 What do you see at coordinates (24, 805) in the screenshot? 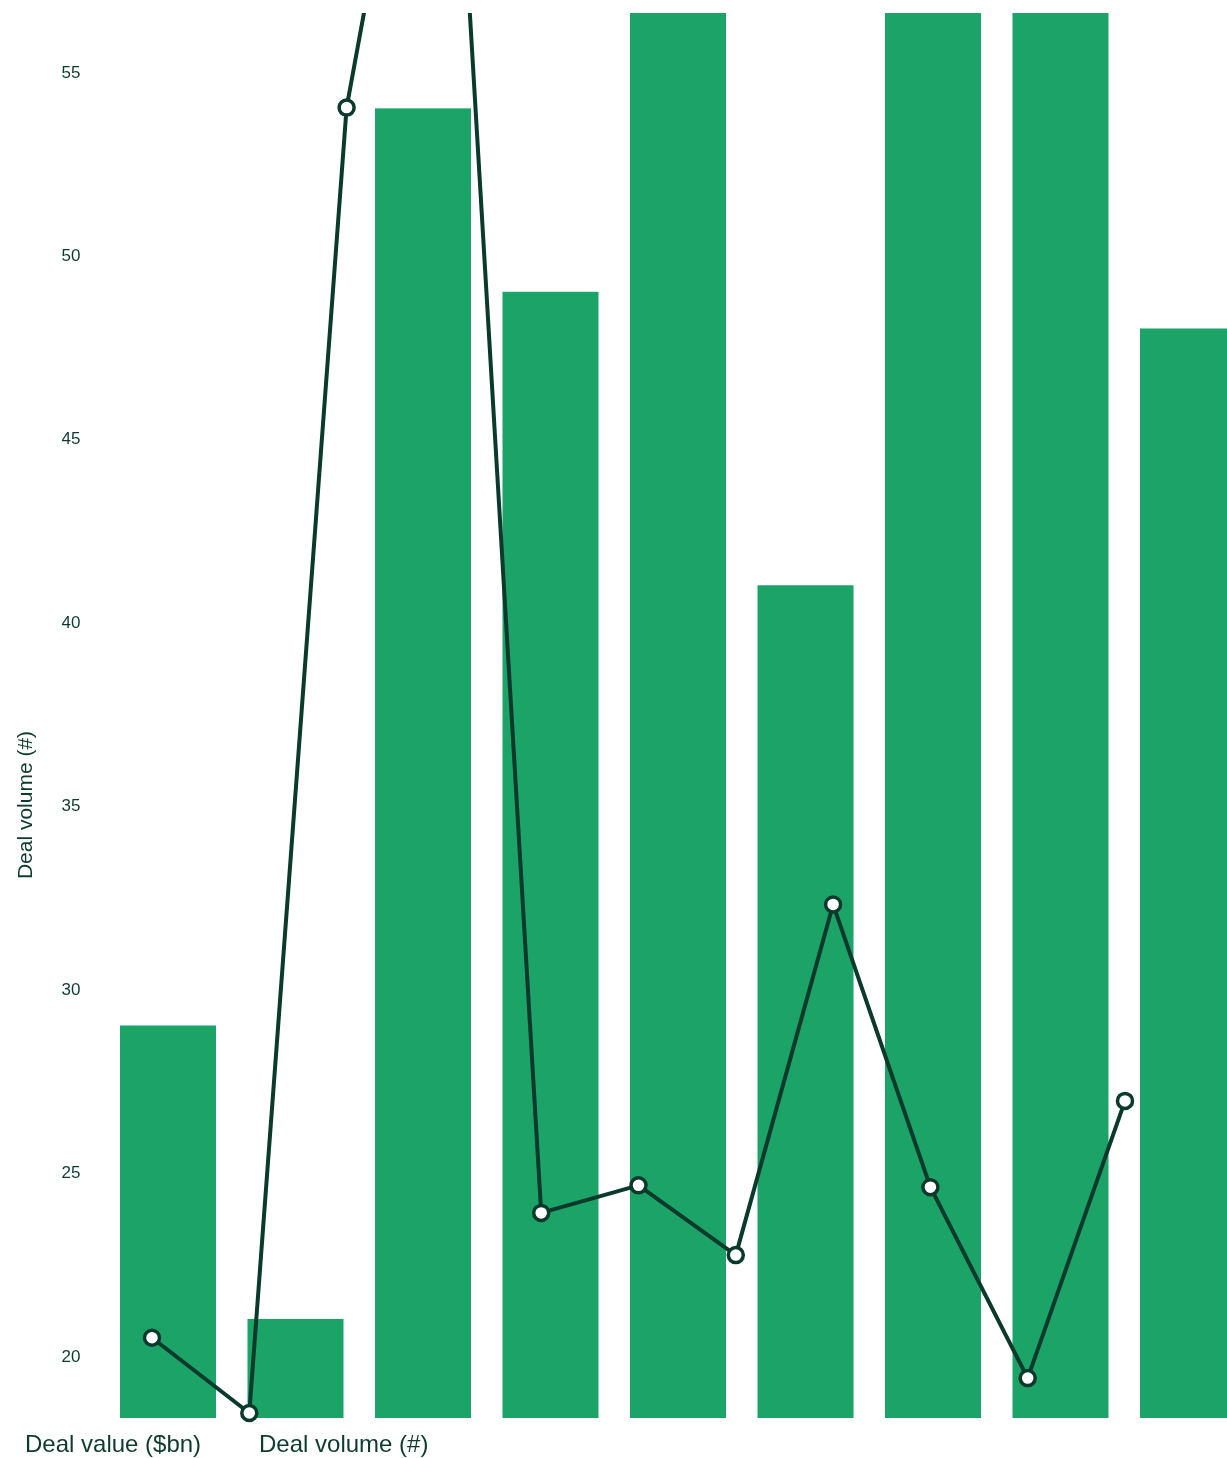
I see `y-axis-title: Deal volume (#)` at bounding box center [24, 805].